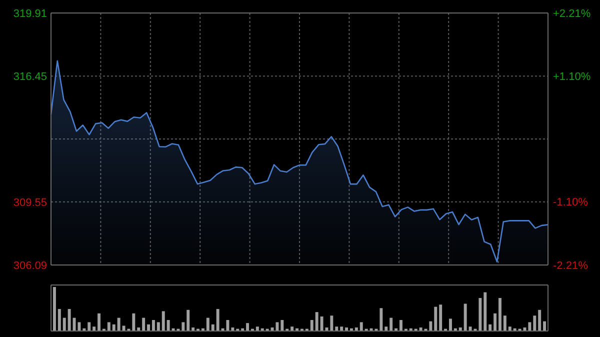 The image size is (600, 337). Describe the element at coordinates (30, 202) in the screenshot. I see `y-tick-label: 309.55` at that location.